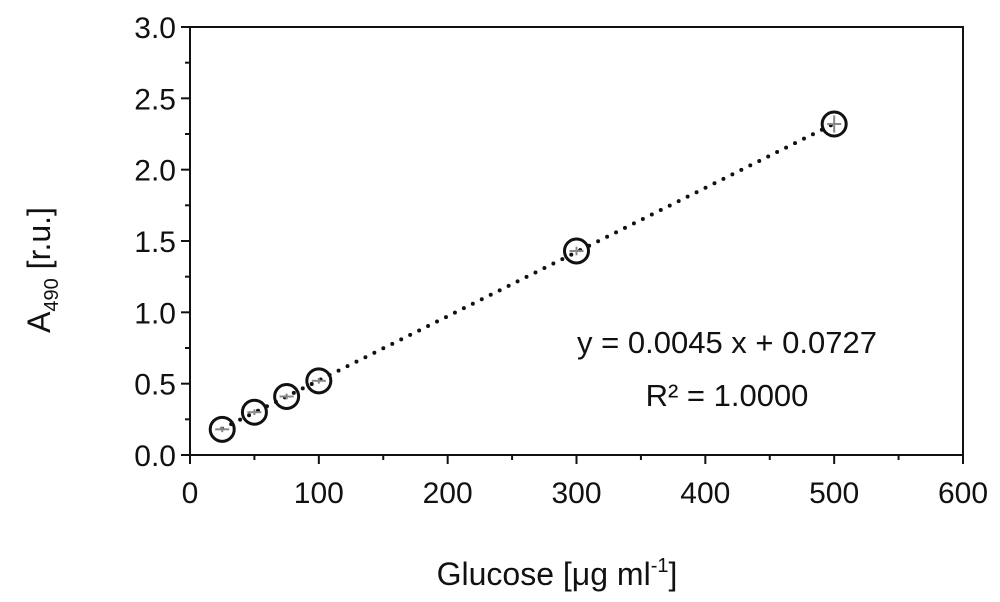 This screenshot has height=602, width=1000. What do you see at coordinates (963, 493) in the screenshot?
I see `x-tick-label: 600` at bounding box center [963, 493].